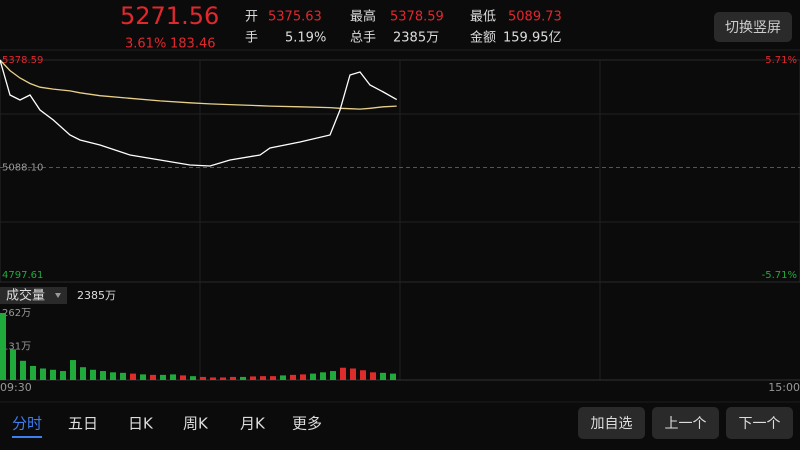  What do you see at coordinates (83, 424) in the screenshot?
I see `tab: 五日` at bounding box center [83, 424].